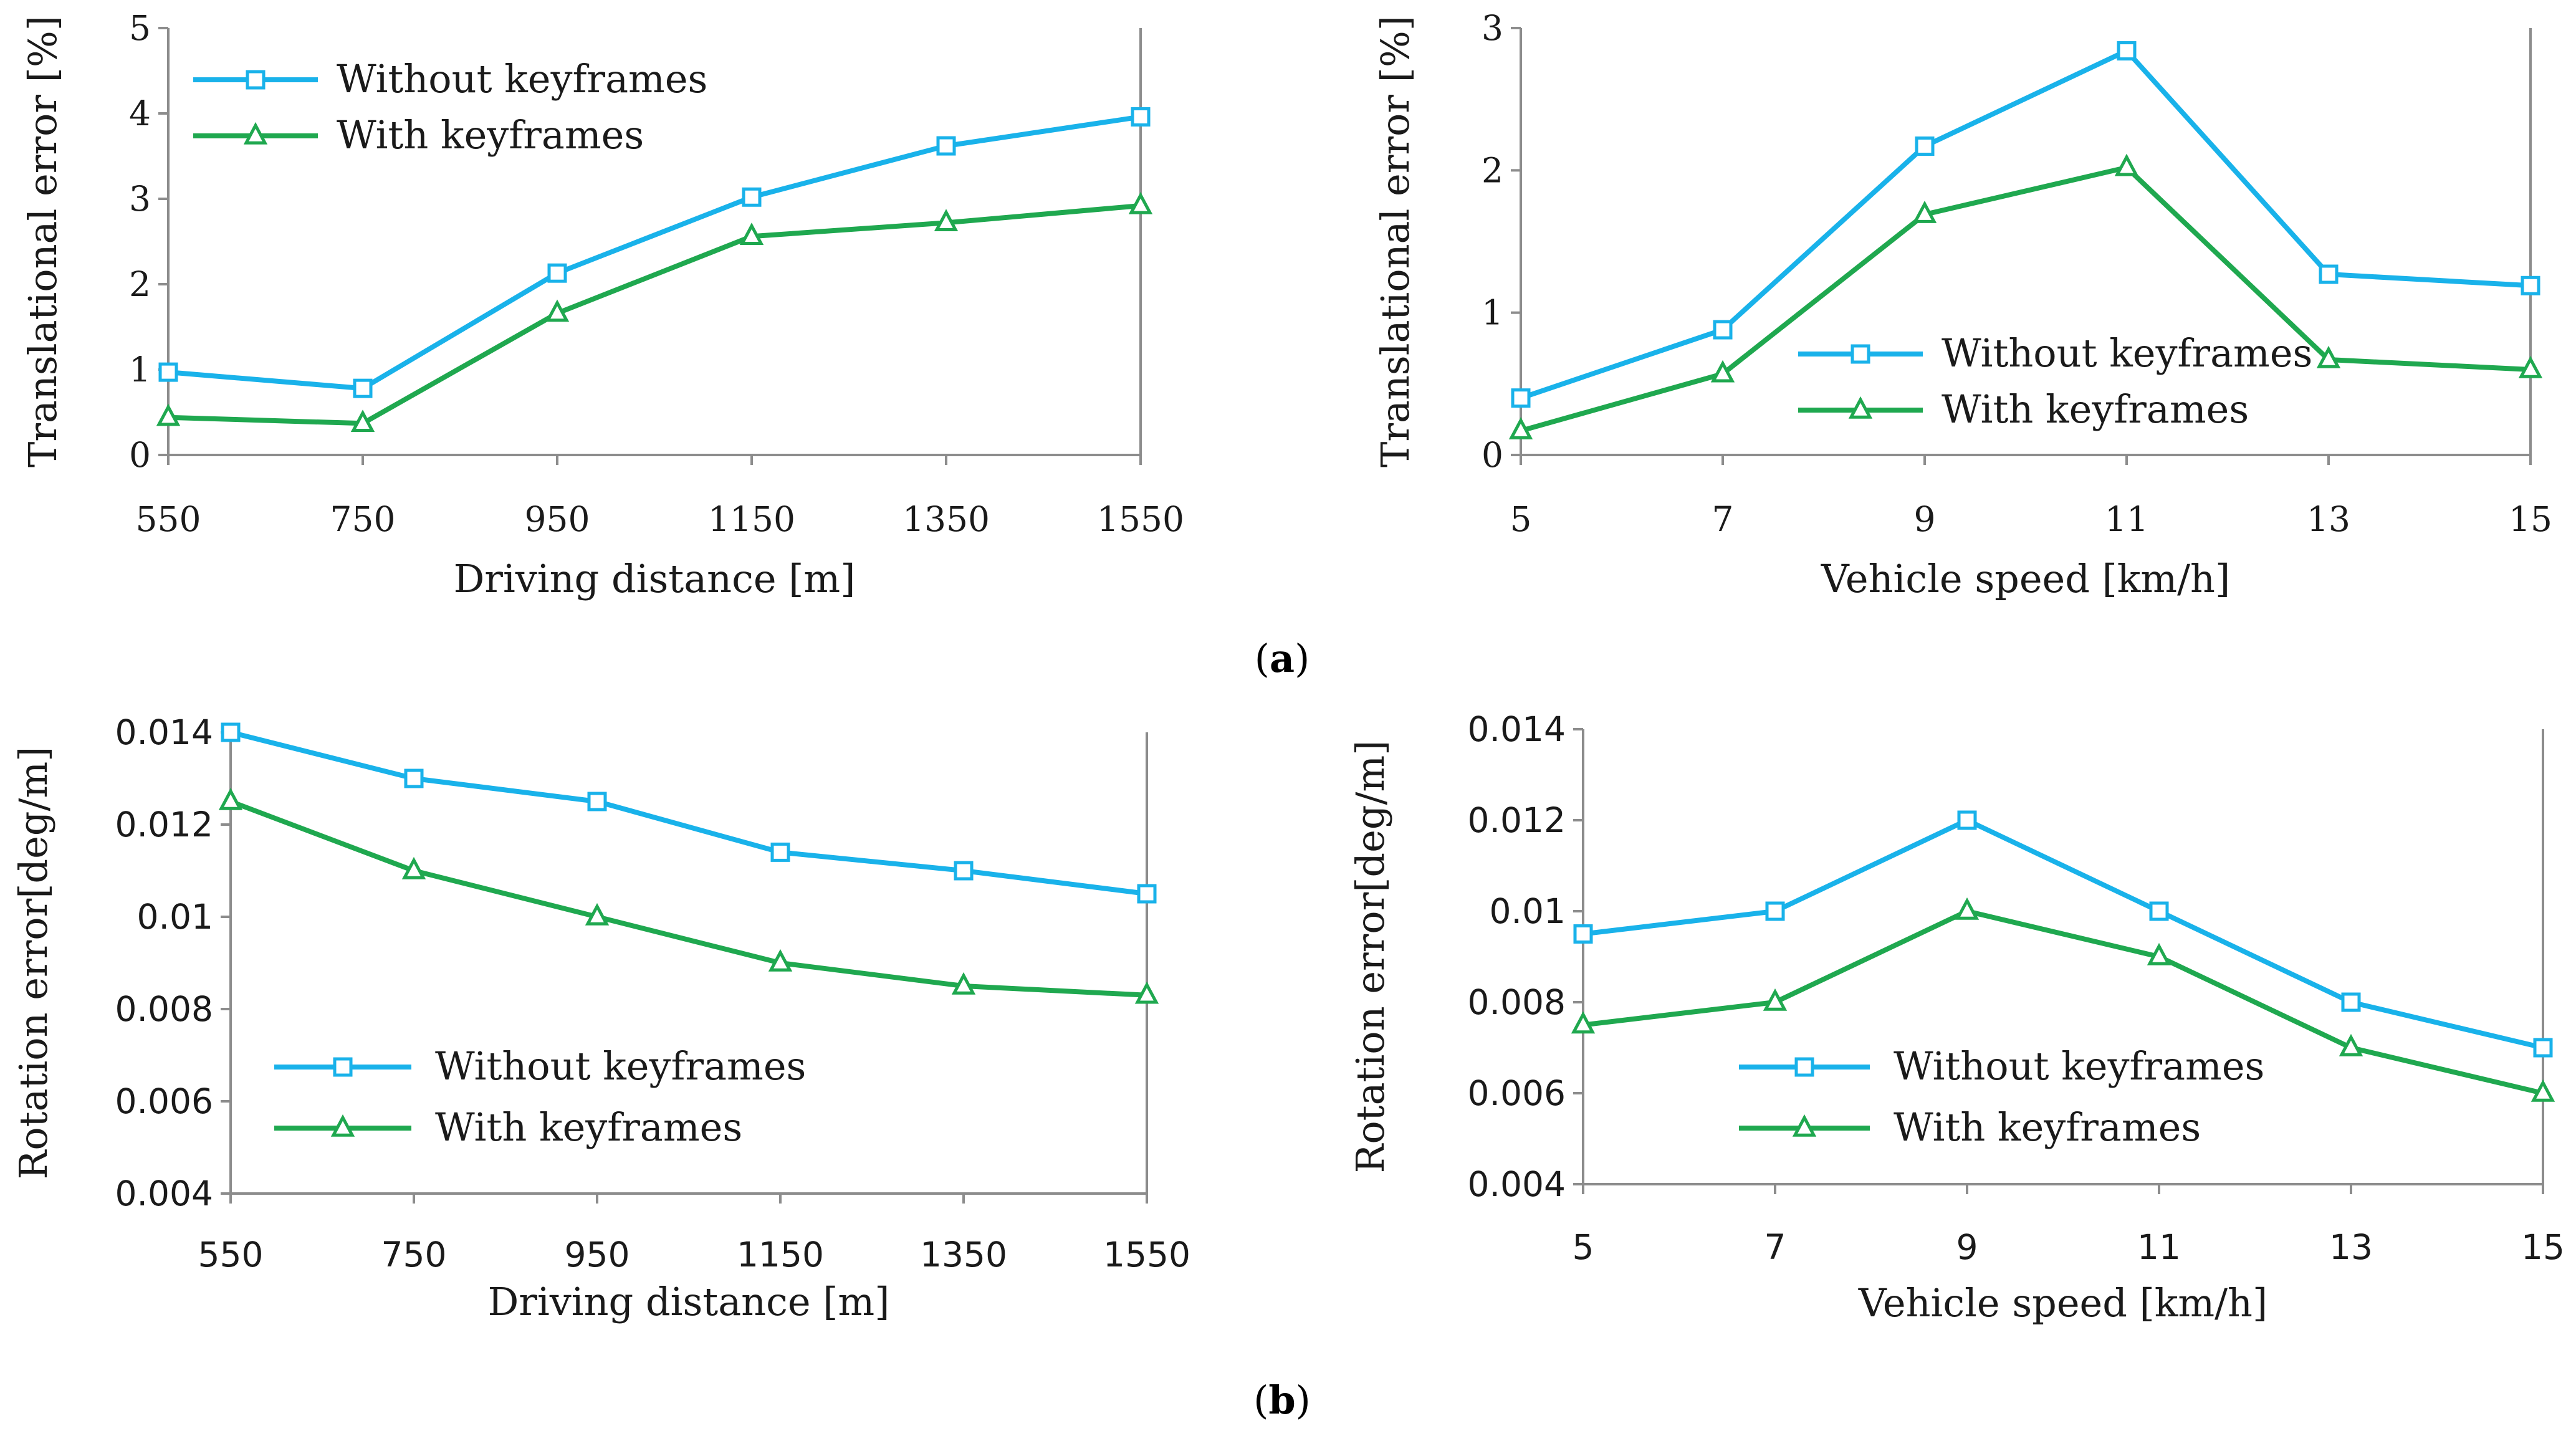 The height and width of the screenshot is (1431, 2576). What do you see at coordinates (140, 28) in the screenshot?
I see `y-tick-label: 5` at bounding box center [140, 28].